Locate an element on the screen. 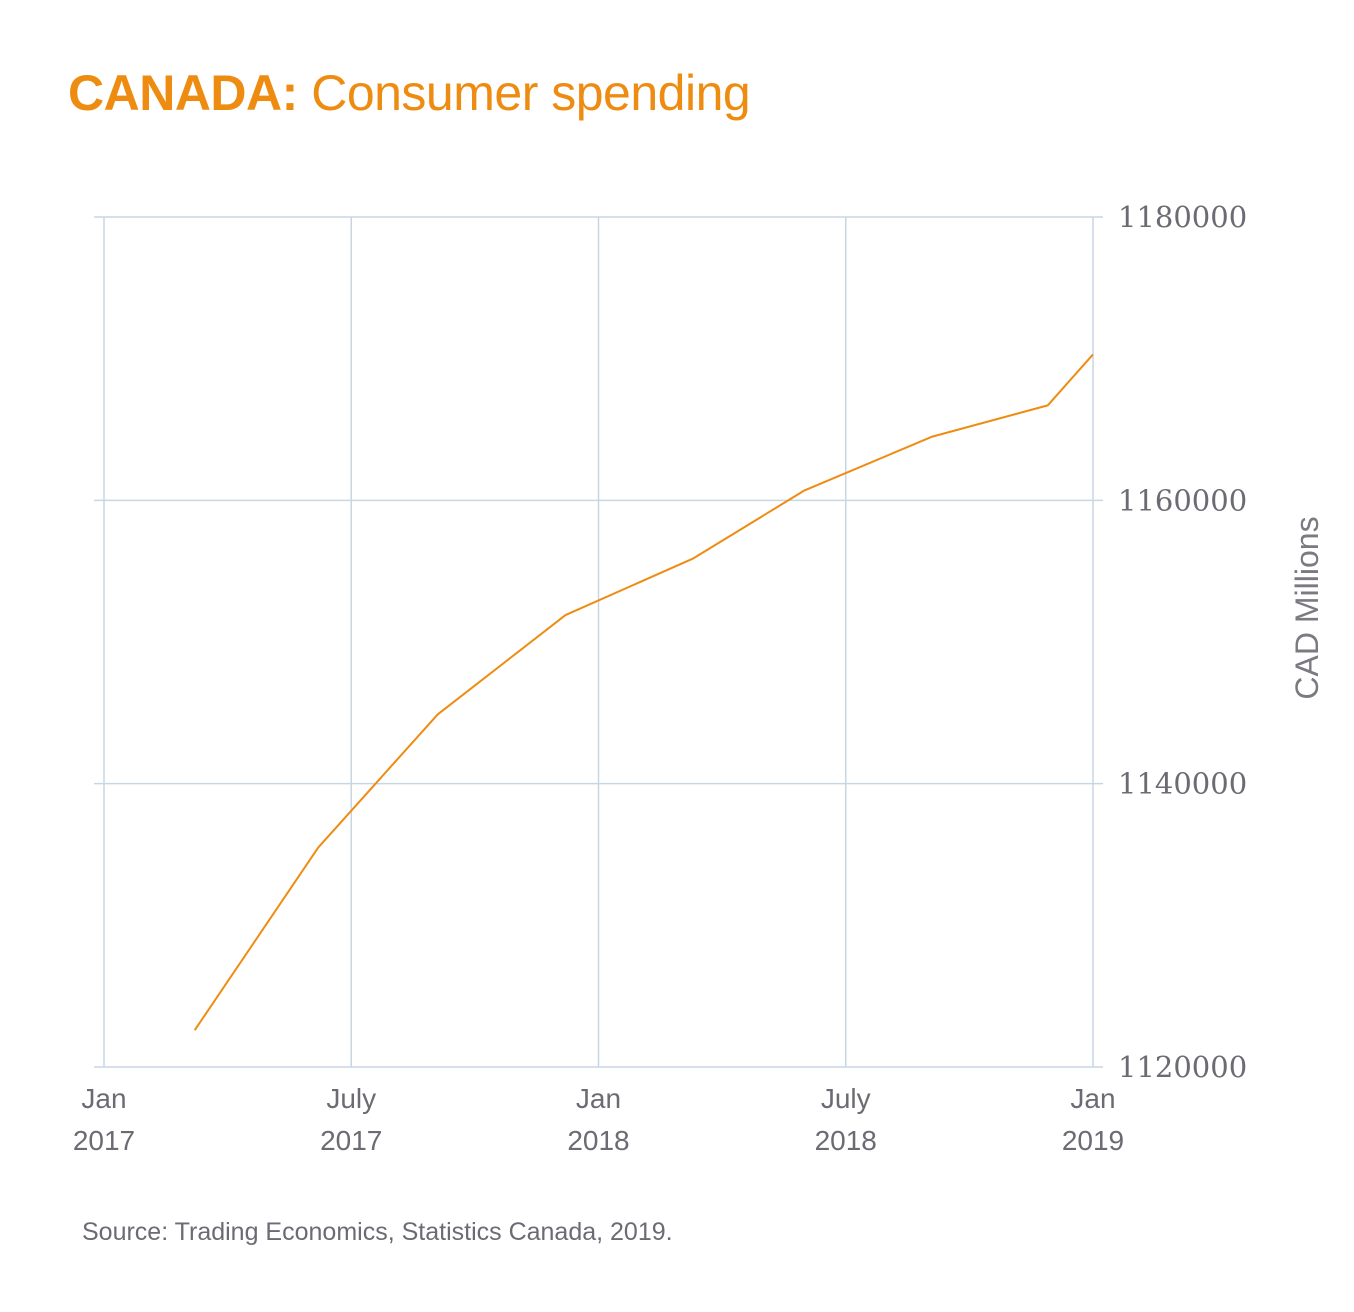 The image size is (1354, 1312). chart-title-country: CANADA: is located at coordinates (183, 93).